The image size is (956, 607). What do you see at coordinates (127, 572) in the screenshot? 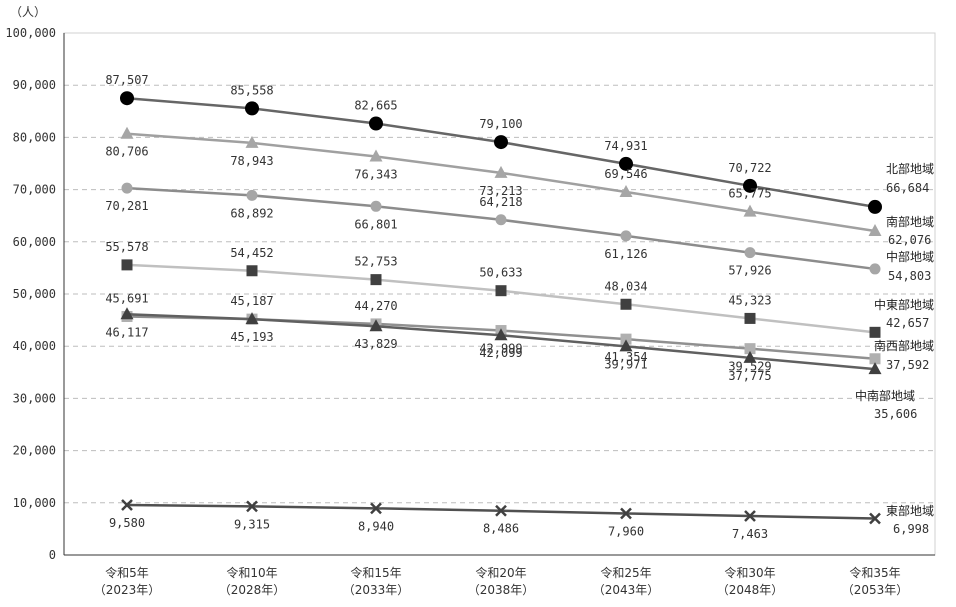
I see `x-tick-label: 令和5年` at bounding box center [127, 572].